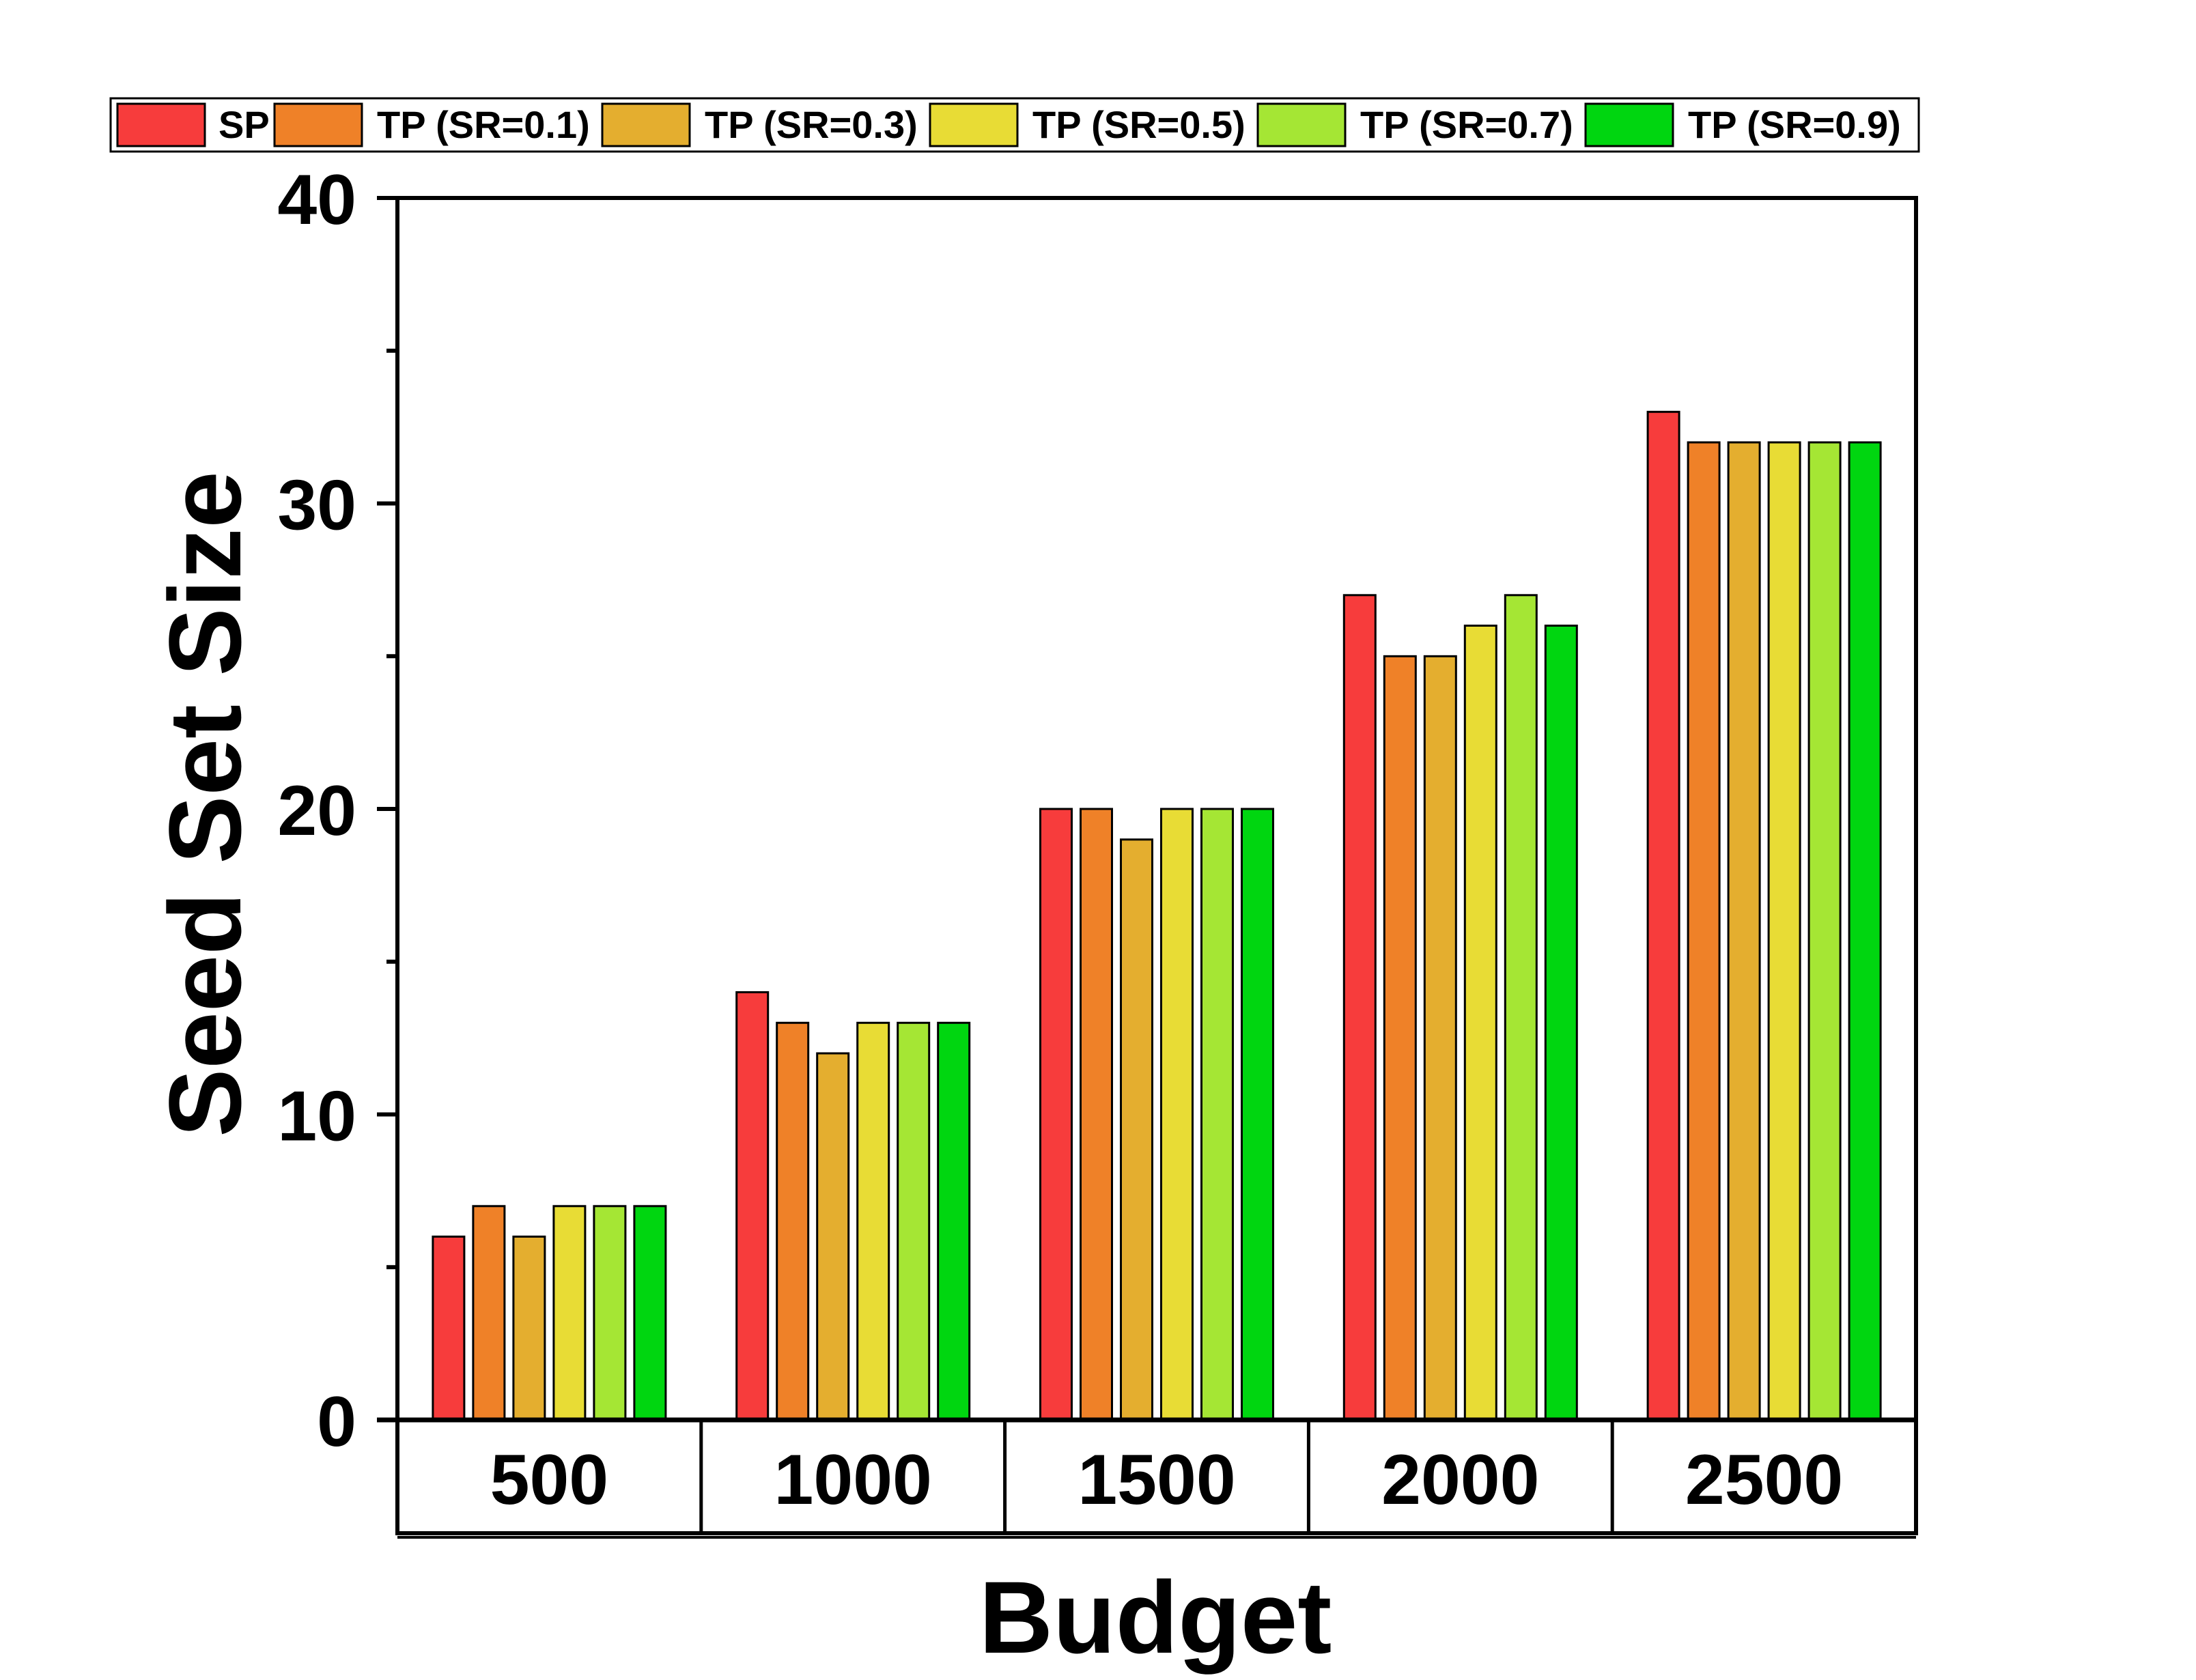 The height and width of the screenshot is (1680, 2196). Describe the element at coordinates (1460, 1480) in the screenshot. I see `x-category-label: 2000` at that location.